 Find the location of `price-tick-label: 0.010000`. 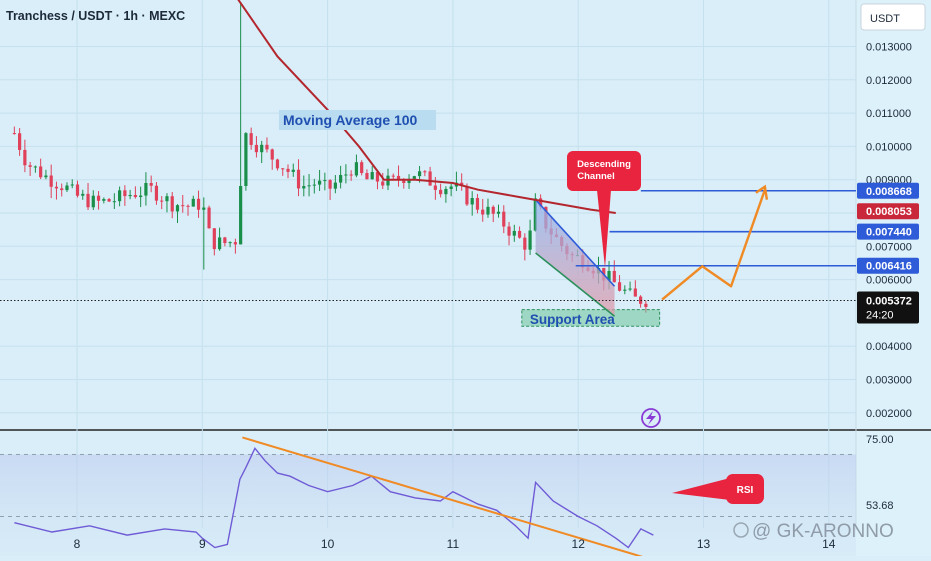

price-tick-label: 0.010000 is located at coordinates (889, 147).